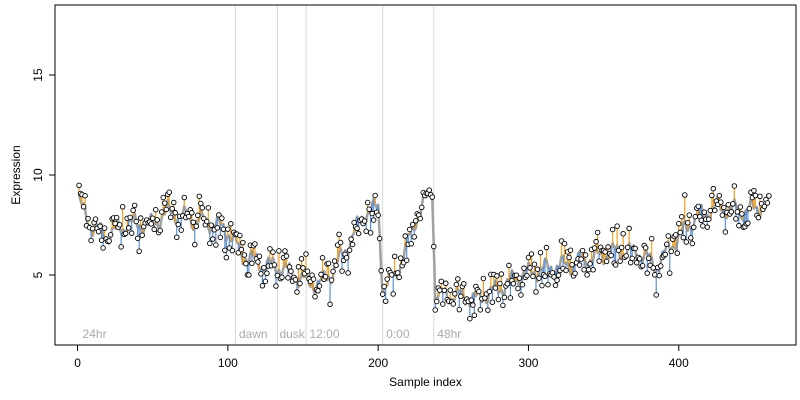 This screenshot has height=400, width=800. I want to click on y-tick-label-0: 5, so click(38, 274).